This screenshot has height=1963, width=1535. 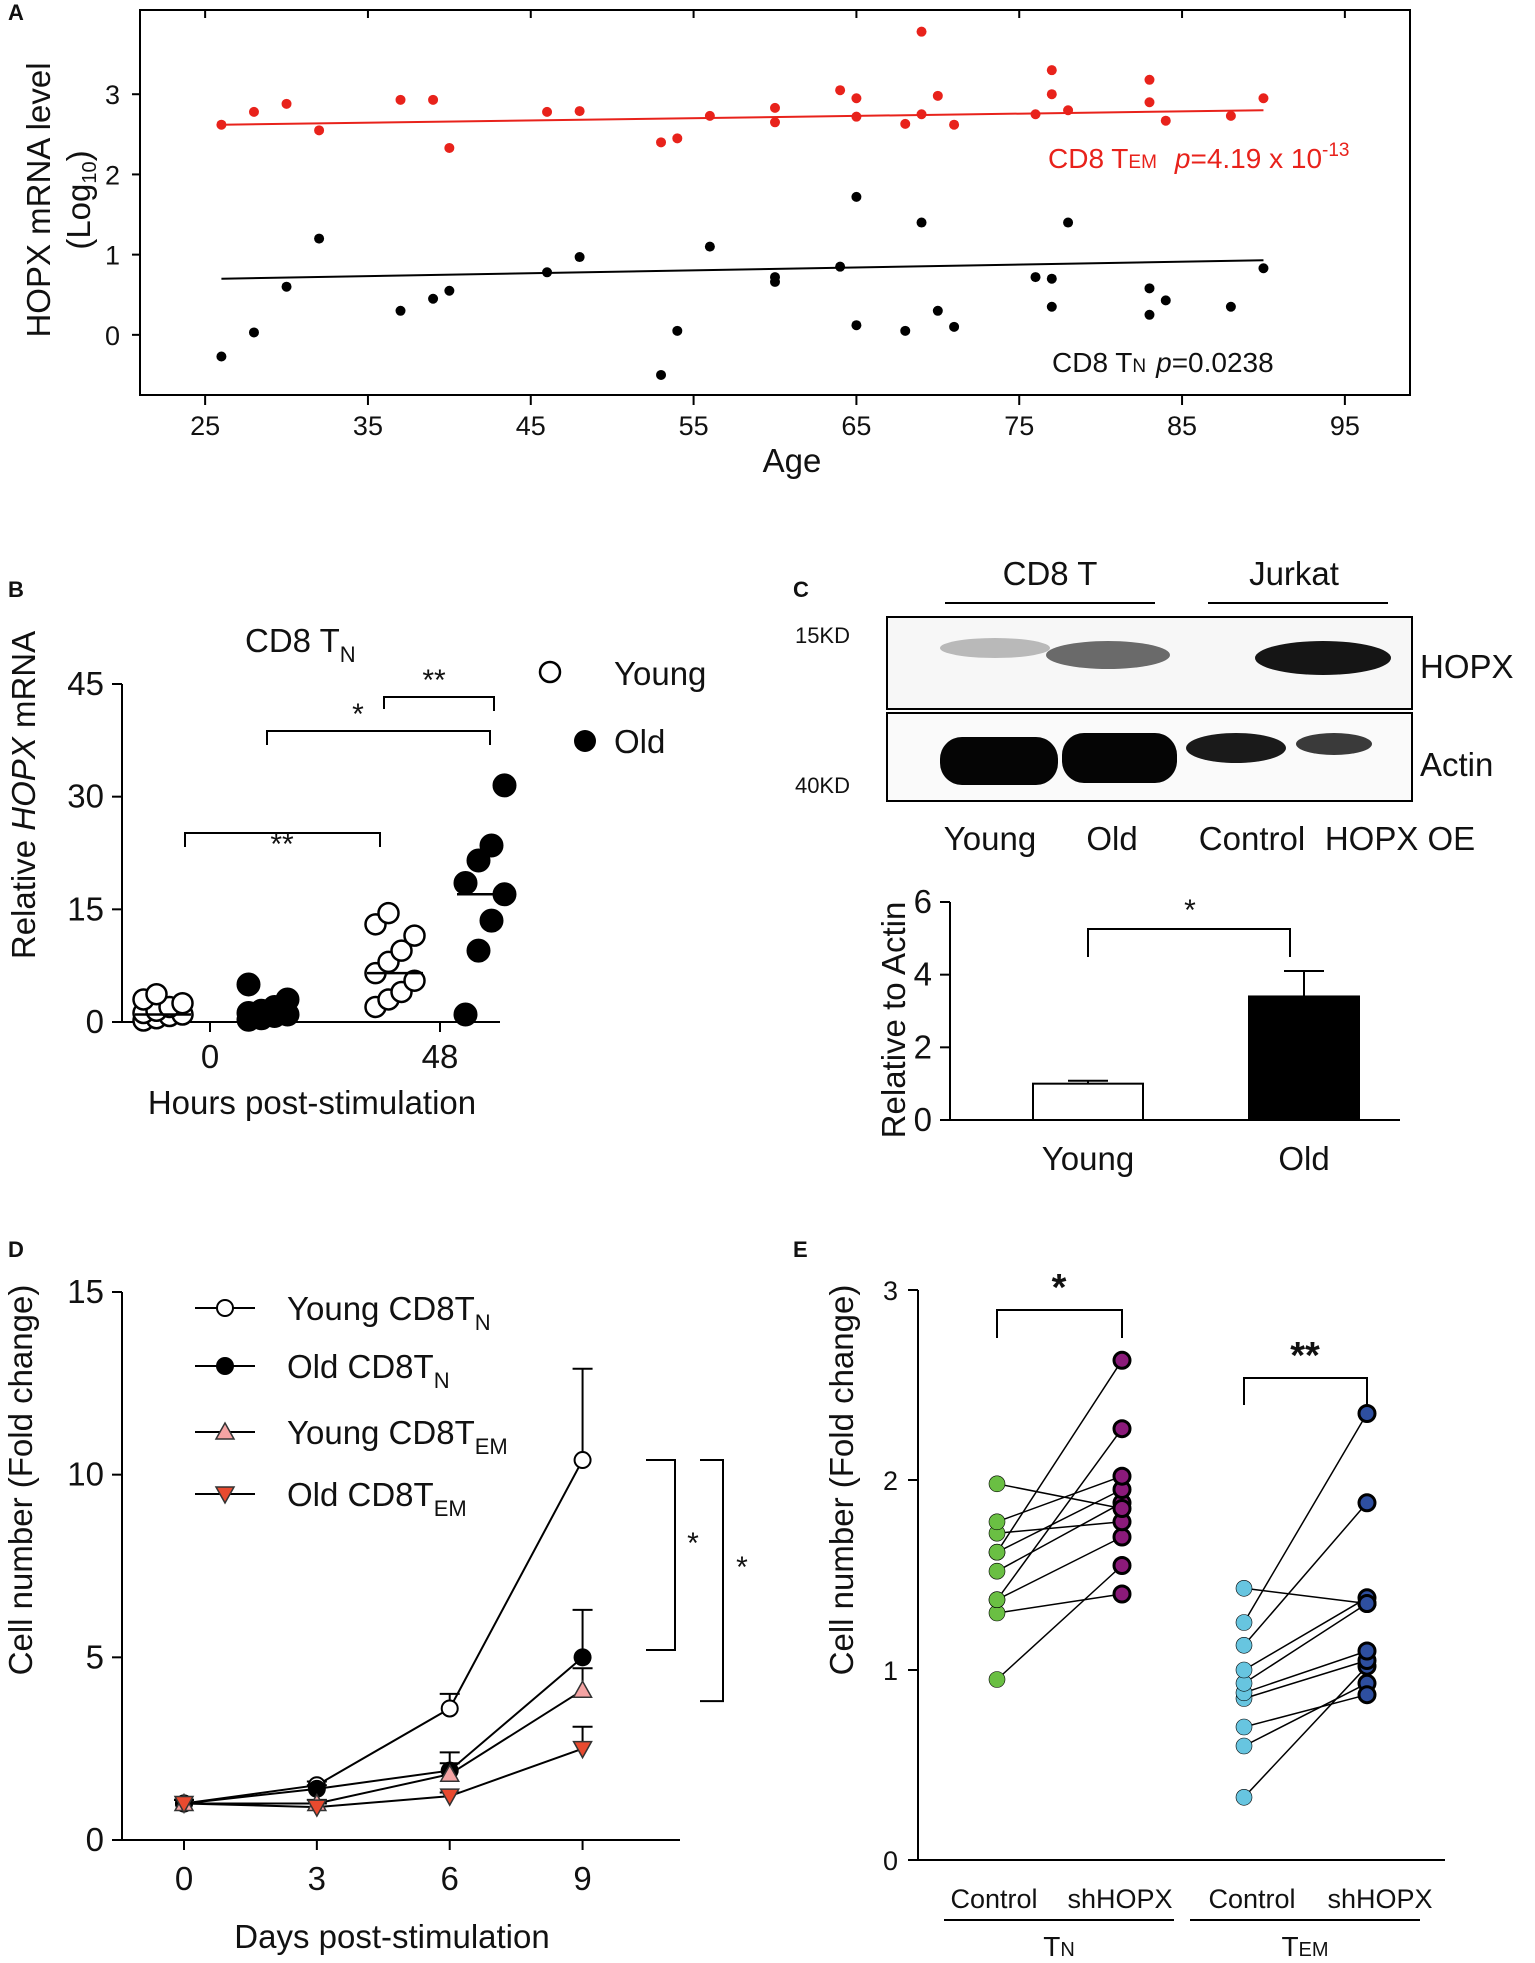 I want to click on sig-bracket, so click(x=1189, y=942).